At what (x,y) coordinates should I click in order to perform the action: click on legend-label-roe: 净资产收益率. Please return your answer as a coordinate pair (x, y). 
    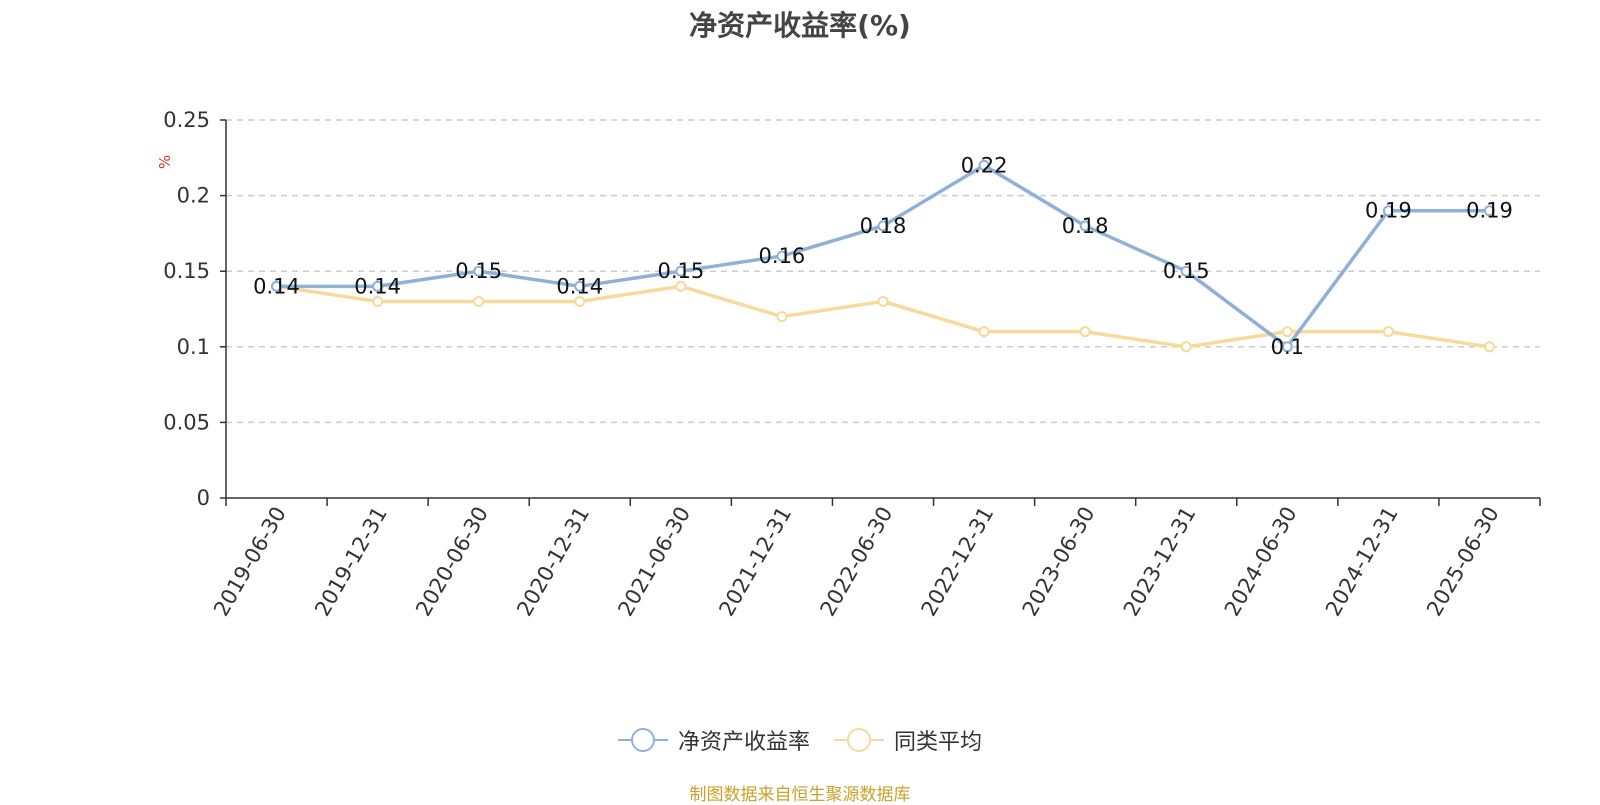
    Looking at the image, I should click on (743, 742).